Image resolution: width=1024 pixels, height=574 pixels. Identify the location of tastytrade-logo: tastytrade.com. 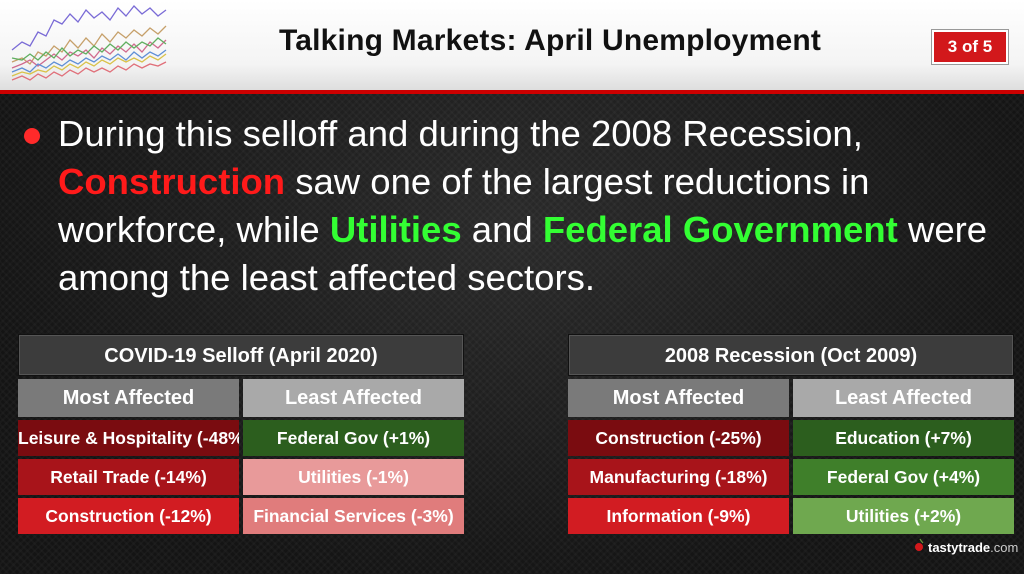
(965, 547).